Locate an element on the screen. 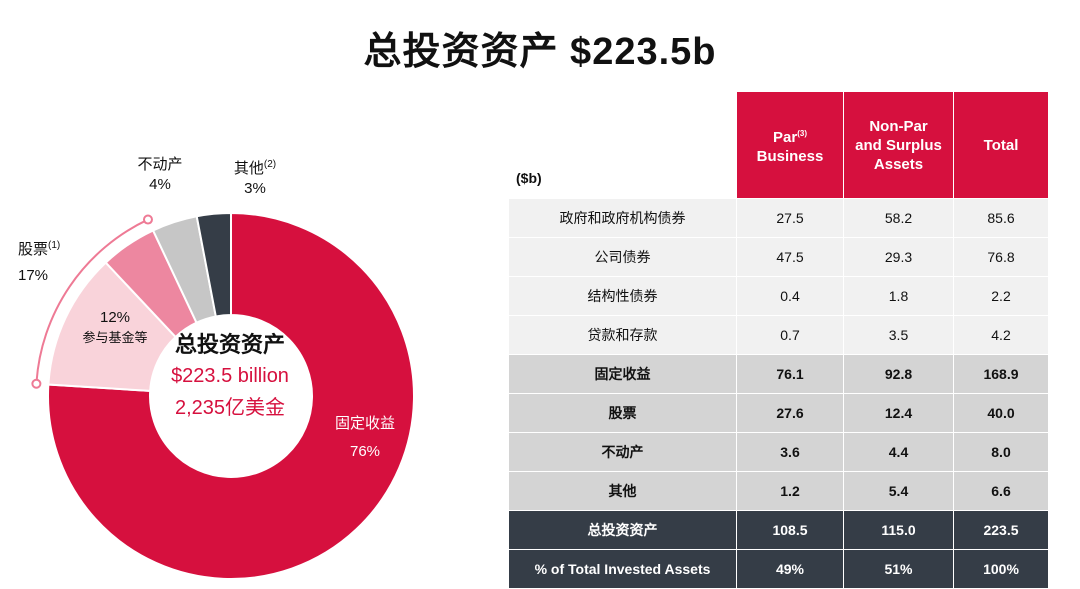 This screenshot has width=1080, height=589. table-row: 其他 1.2 5.4 6.6 is located at coordinates (778, 490).